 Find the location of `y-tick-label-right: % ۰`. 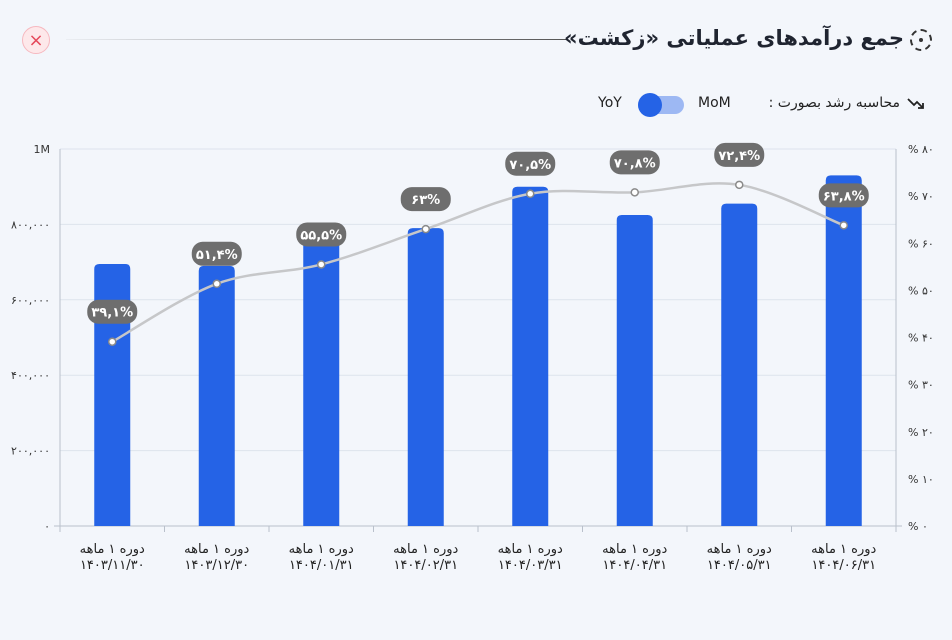

y-tick-label-right: % ۰ is located at coordinates (918, 526).